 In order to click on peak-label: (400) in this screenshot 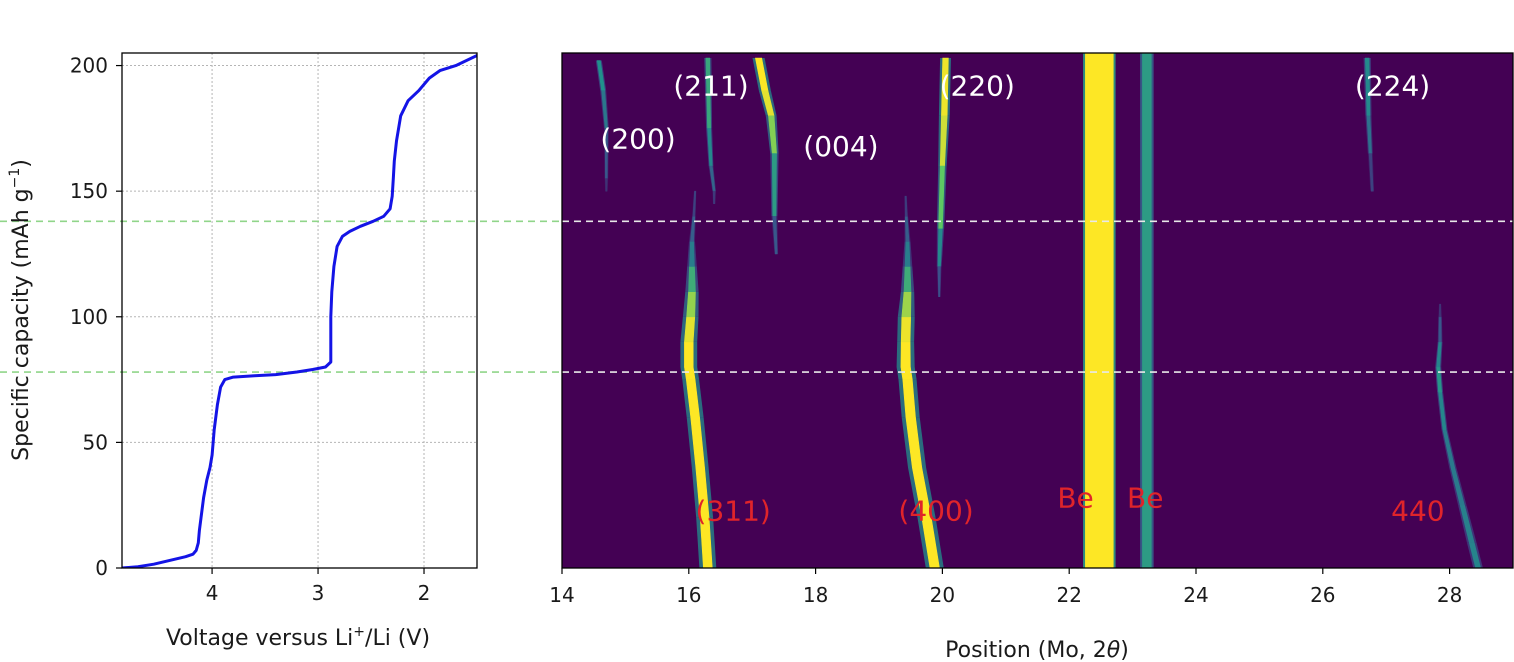, I will do `click(935, 510)`.